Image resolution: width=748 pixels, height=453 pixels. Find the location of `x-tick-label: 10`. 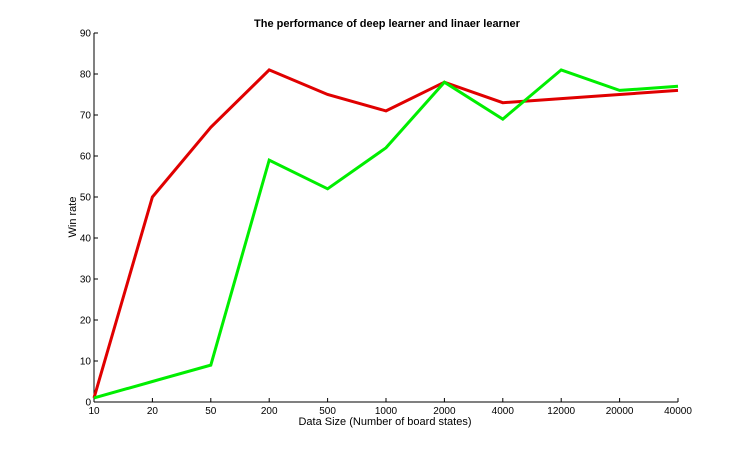

x-tick-label: 10 is located at coordinates (94, 411).